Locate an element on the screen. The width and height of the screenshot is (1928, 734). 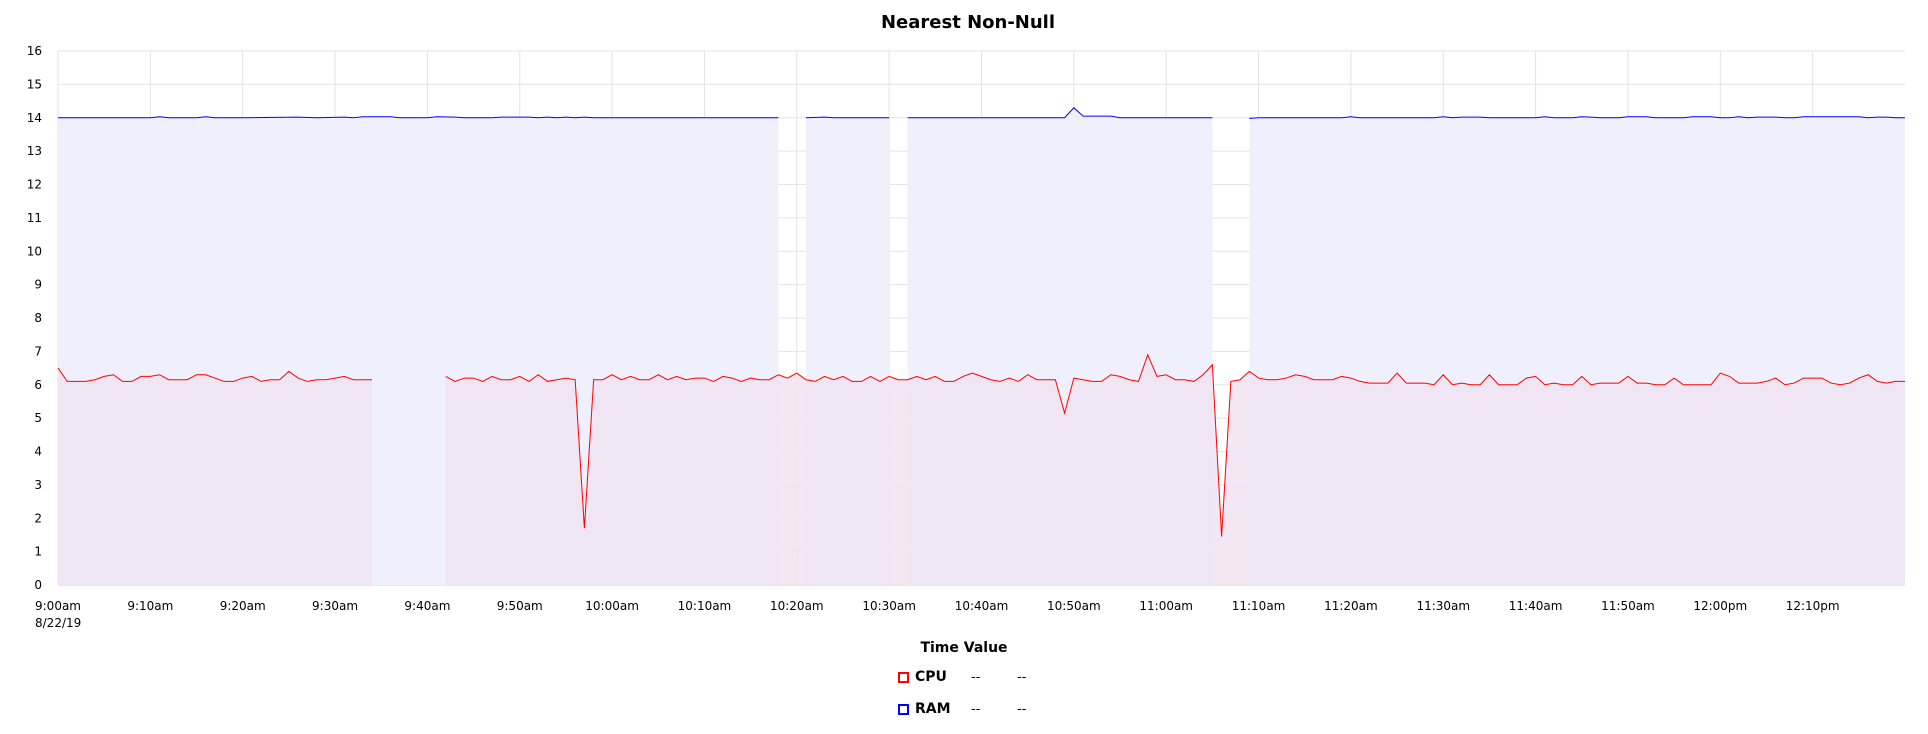
y-tick-label: 6 is located at coordinates (38, 385).